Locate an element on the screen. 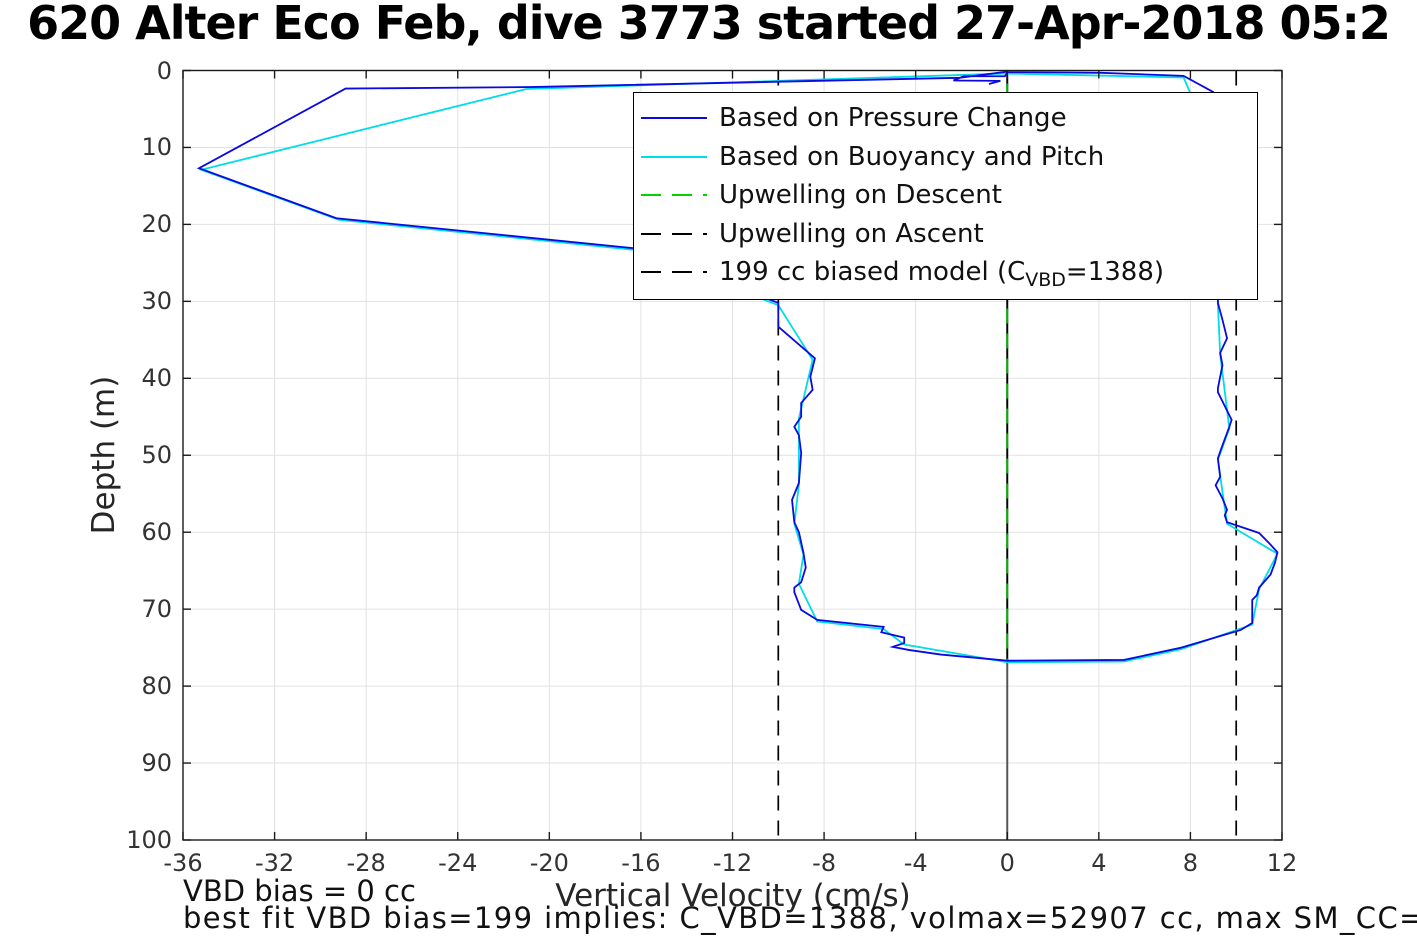 Image resolution: width=1417 pixels, height=945 pixels. legend-item-label: 199 cc biased model (CVBD=1388) is located at coordinates (942, 274).